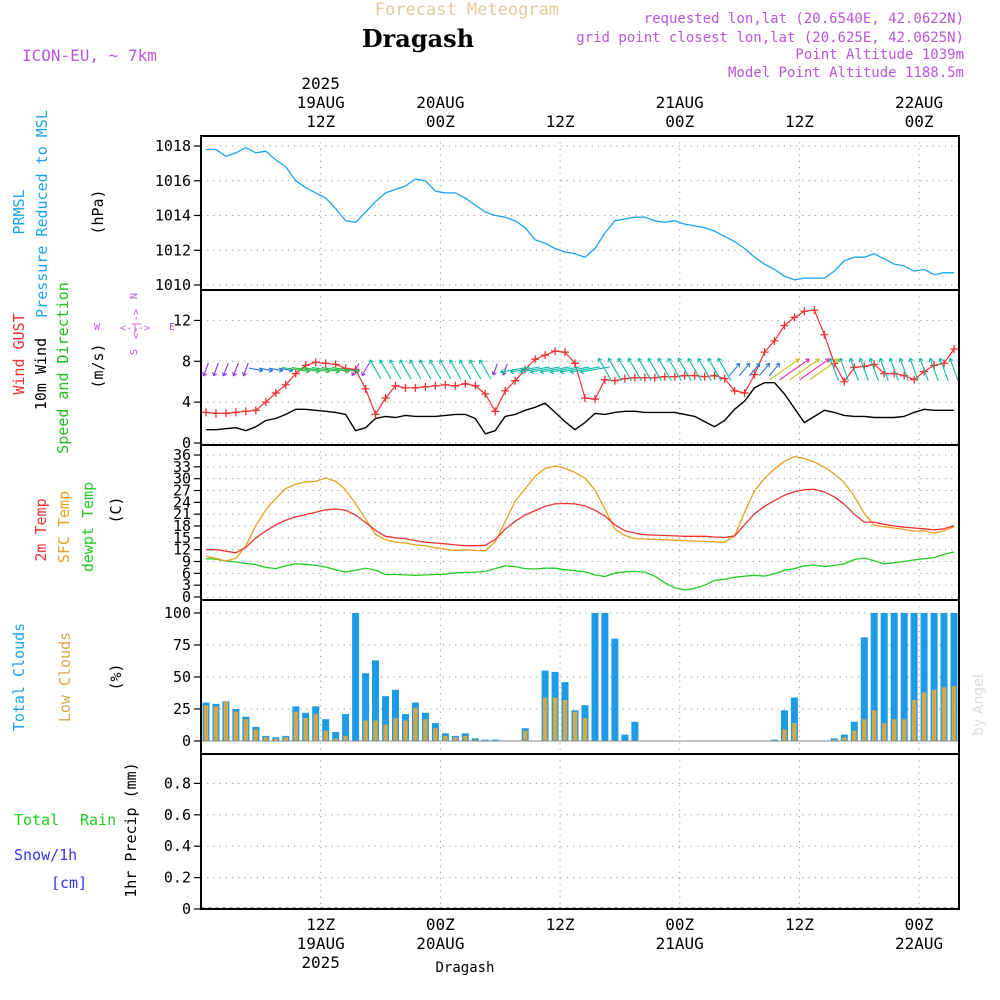 The width and height of the screenshot is (1000, 1000). I want to click on y-tick-label: 100, so click(177, 613).